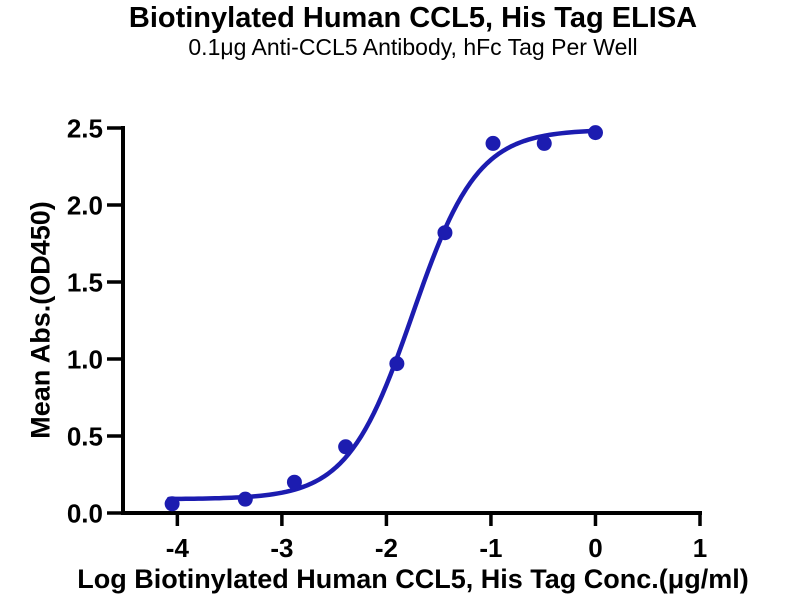 This screenshot has height=600, width=800. What do you see at coordinates (490, 548) in the screenshot?
I see `x-tick-label: -1` at bounding box center [490, 548].